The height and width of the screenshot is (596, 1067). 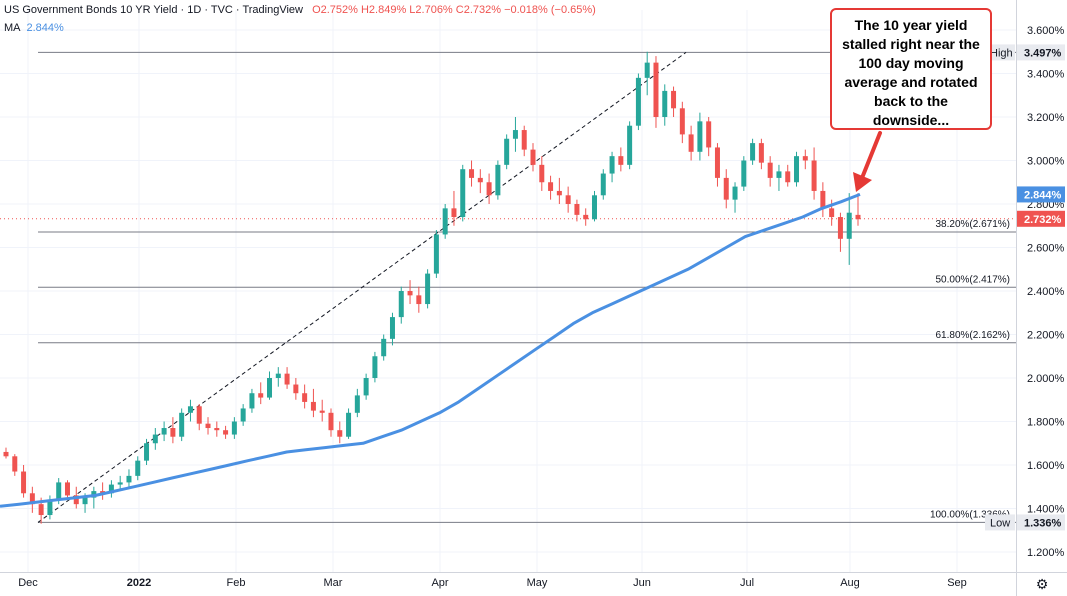 I want to click on y-tick-label: 3.000%, so click(x=1046, y=162).